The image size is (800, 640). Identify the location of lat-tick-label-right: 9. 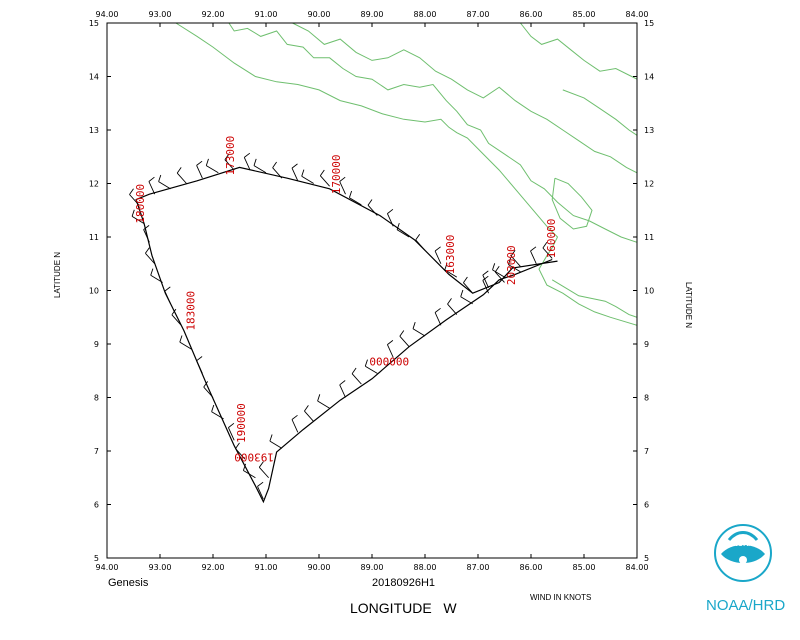
(646, 344).